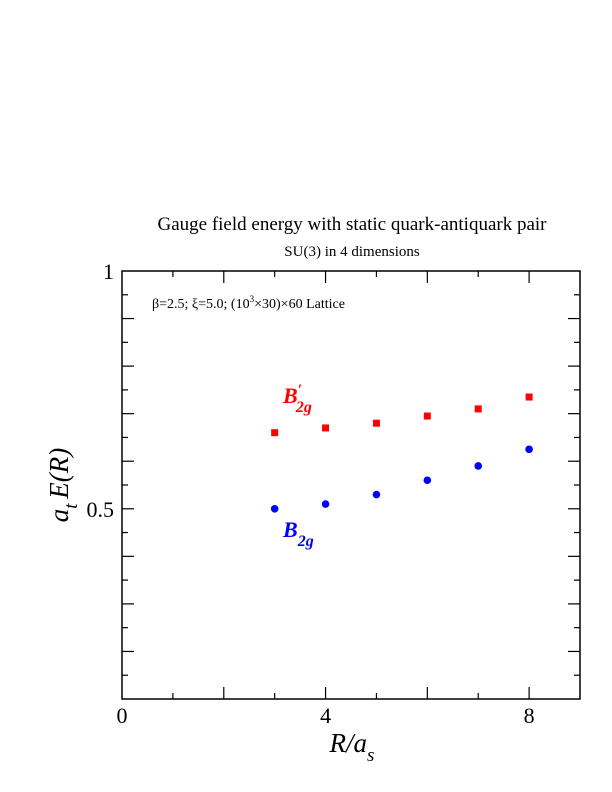 The image size is (612, 792). Describe the element at coordinates (108, 271) in the screenshot. I see `y-tick-label-1: 1` at that location.